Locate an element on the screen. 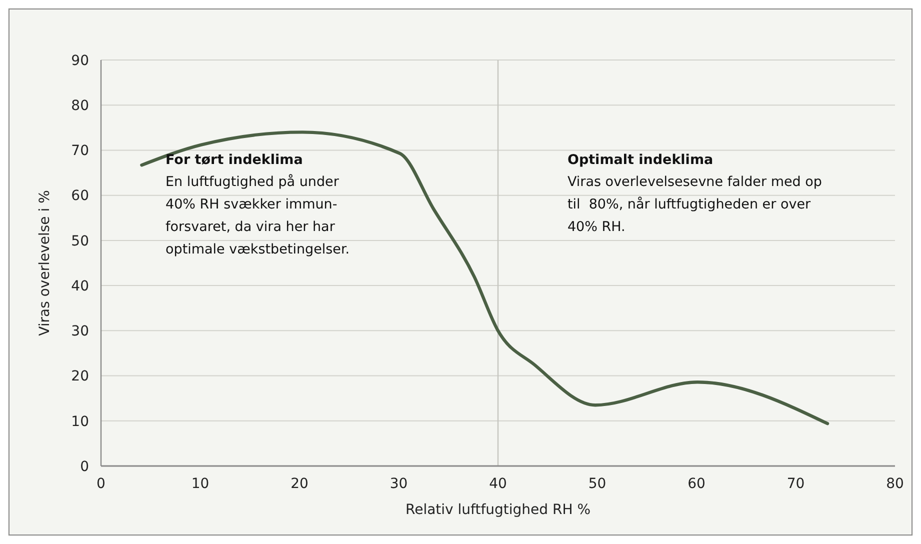 The height and width of the screenshot is (544, 921). y-tick-label: 40 is located at coordinates (80, 286).